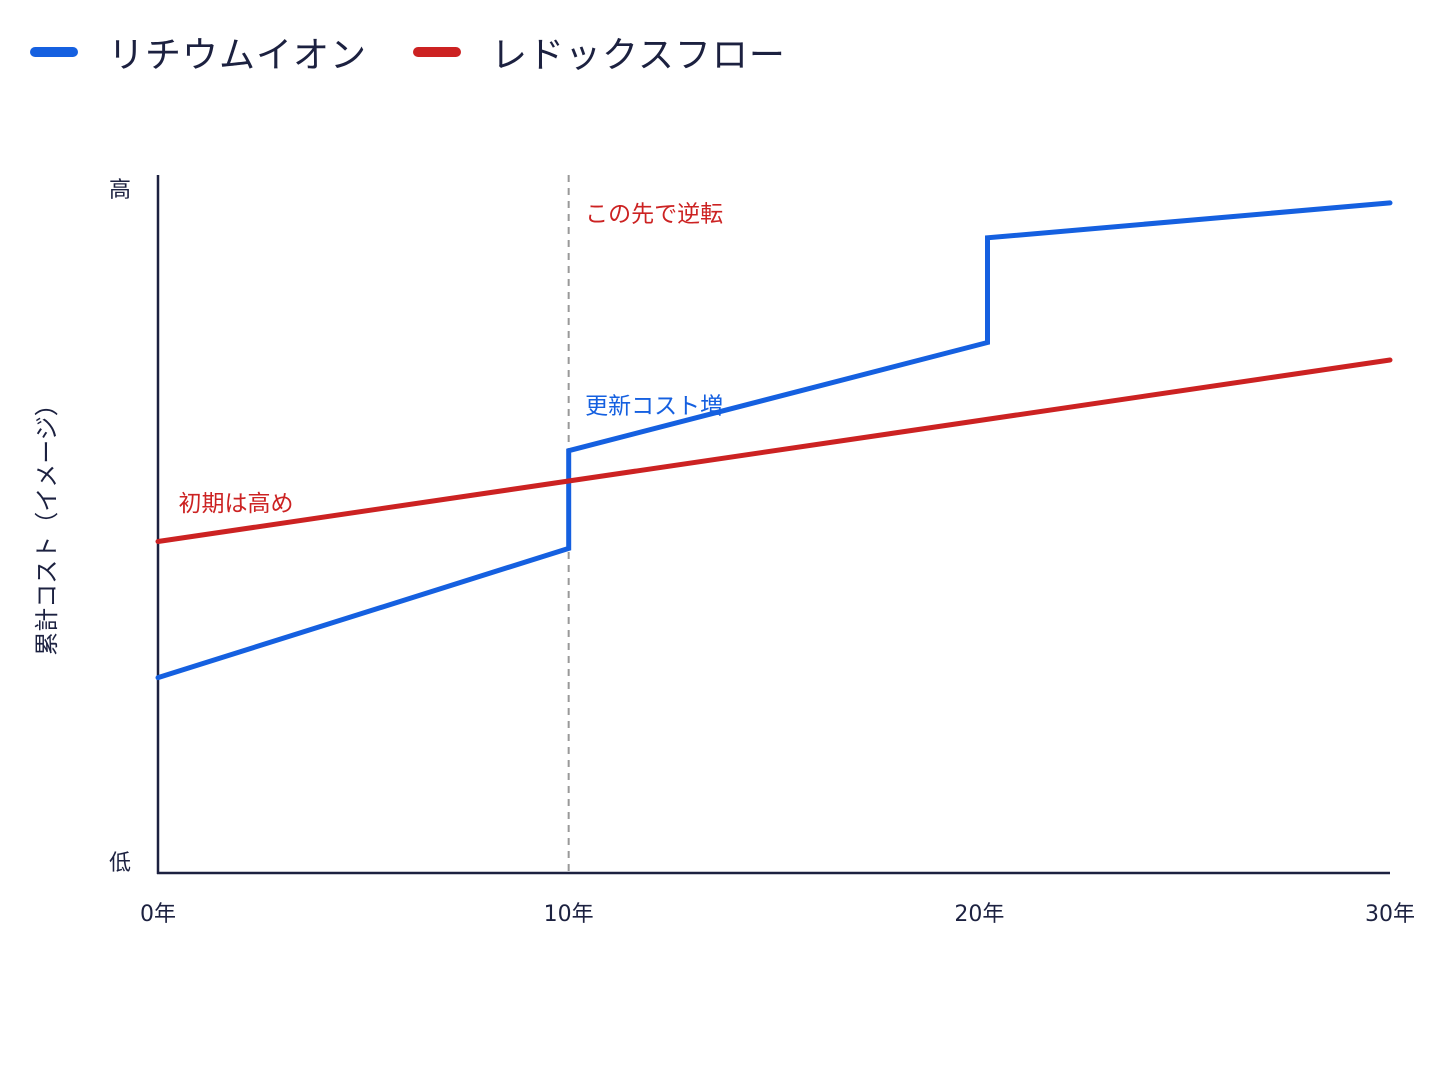 This screenshot has width=1448, height=1086. Describe the element at coordinates (158, 914) in the screenshot. I see `x-tick-label-0: 0年` at that location.